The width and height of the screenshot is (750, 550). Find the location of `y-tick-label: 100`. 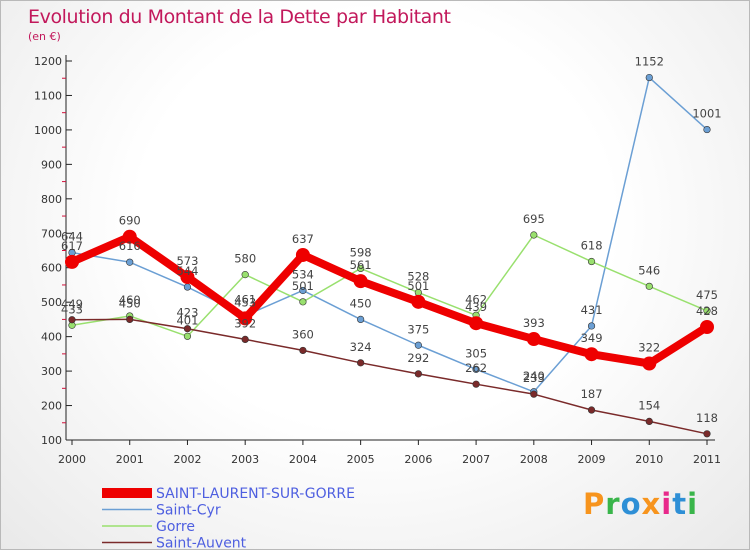

y-tick-label: 100 is located at coordinates (51, 440).